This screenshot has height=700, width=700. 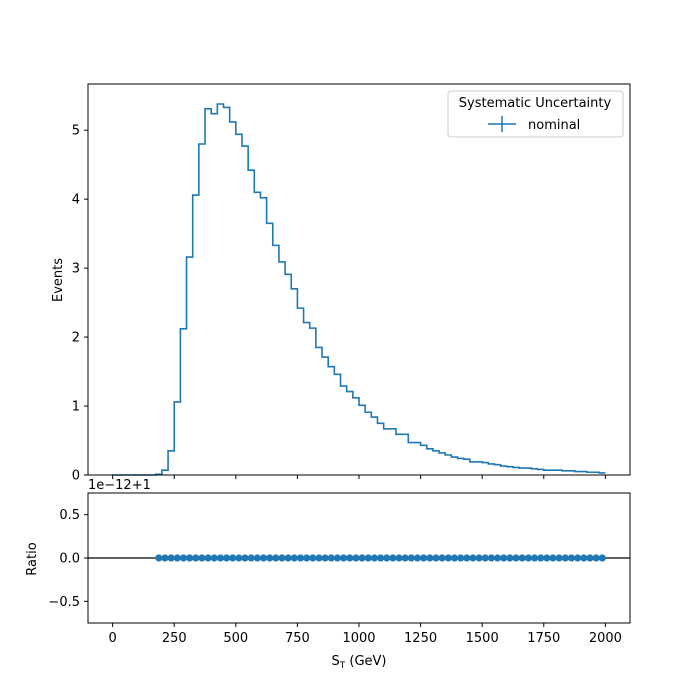 I want to click on x-axis-label-subscript: T, so click(x=342, y=666).